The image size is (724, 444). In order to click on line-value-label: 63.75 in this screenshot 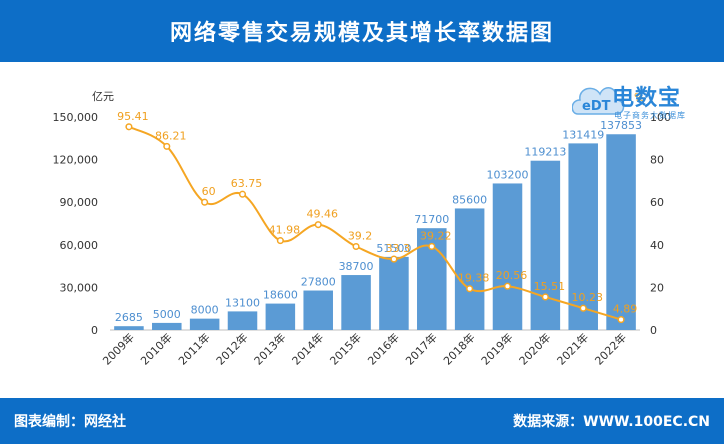, I will do `click(247, 183)`.